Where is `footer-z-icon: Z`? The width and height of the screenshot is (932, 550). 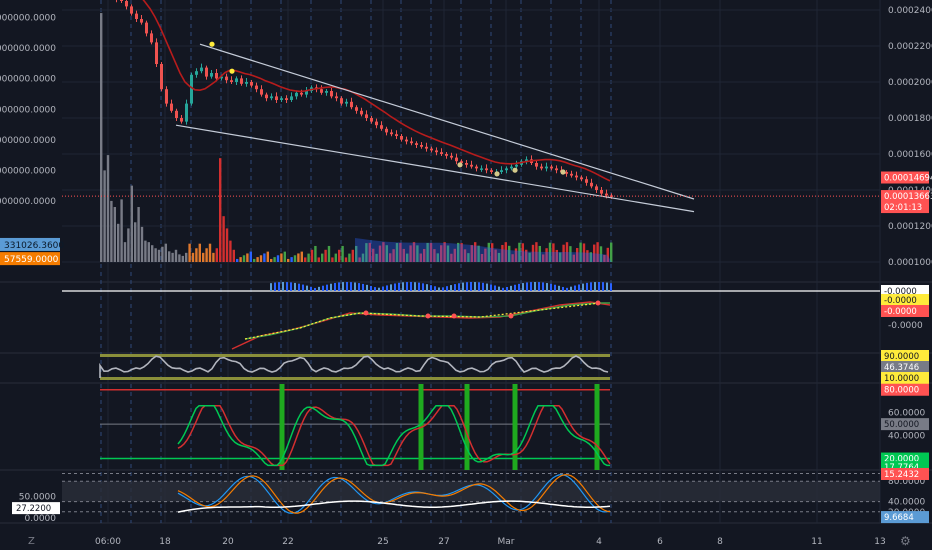
footer-z-icon: Z is located at coordinates (31, 541).